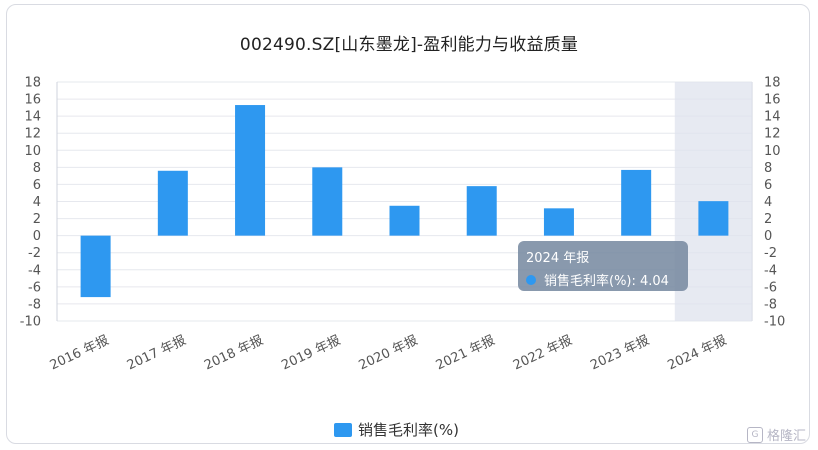 This screenshot has height=450, width=818. I want to click on x-tick-label: 2023 年报, so click(620, 353).